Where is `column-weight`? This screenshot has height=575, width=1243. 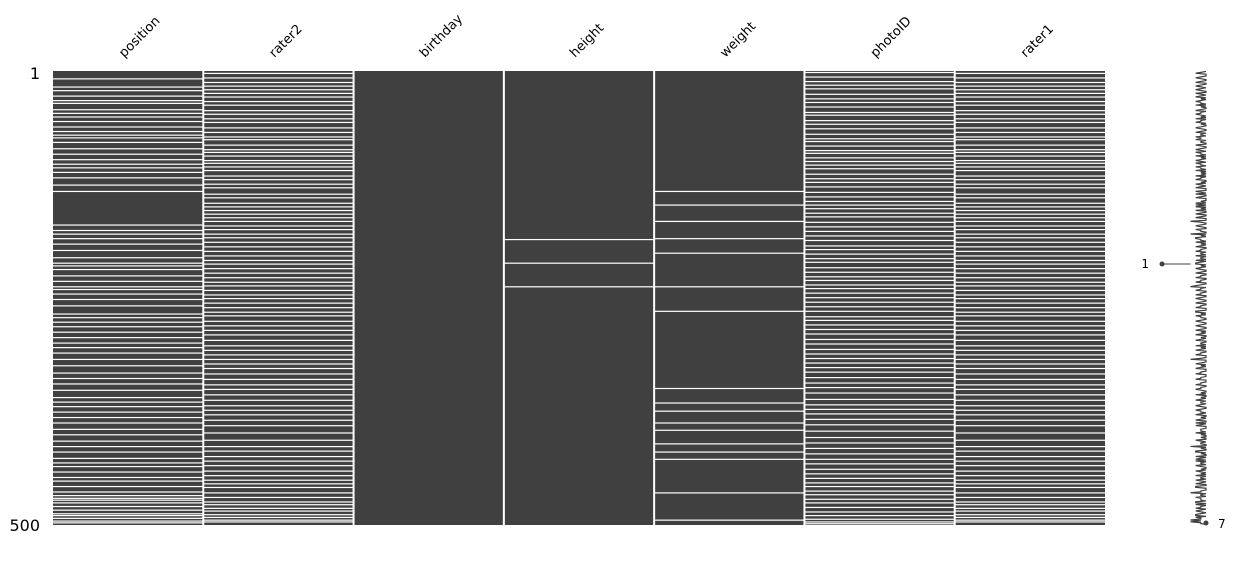
column-weight is located at coordinates (729, 298).